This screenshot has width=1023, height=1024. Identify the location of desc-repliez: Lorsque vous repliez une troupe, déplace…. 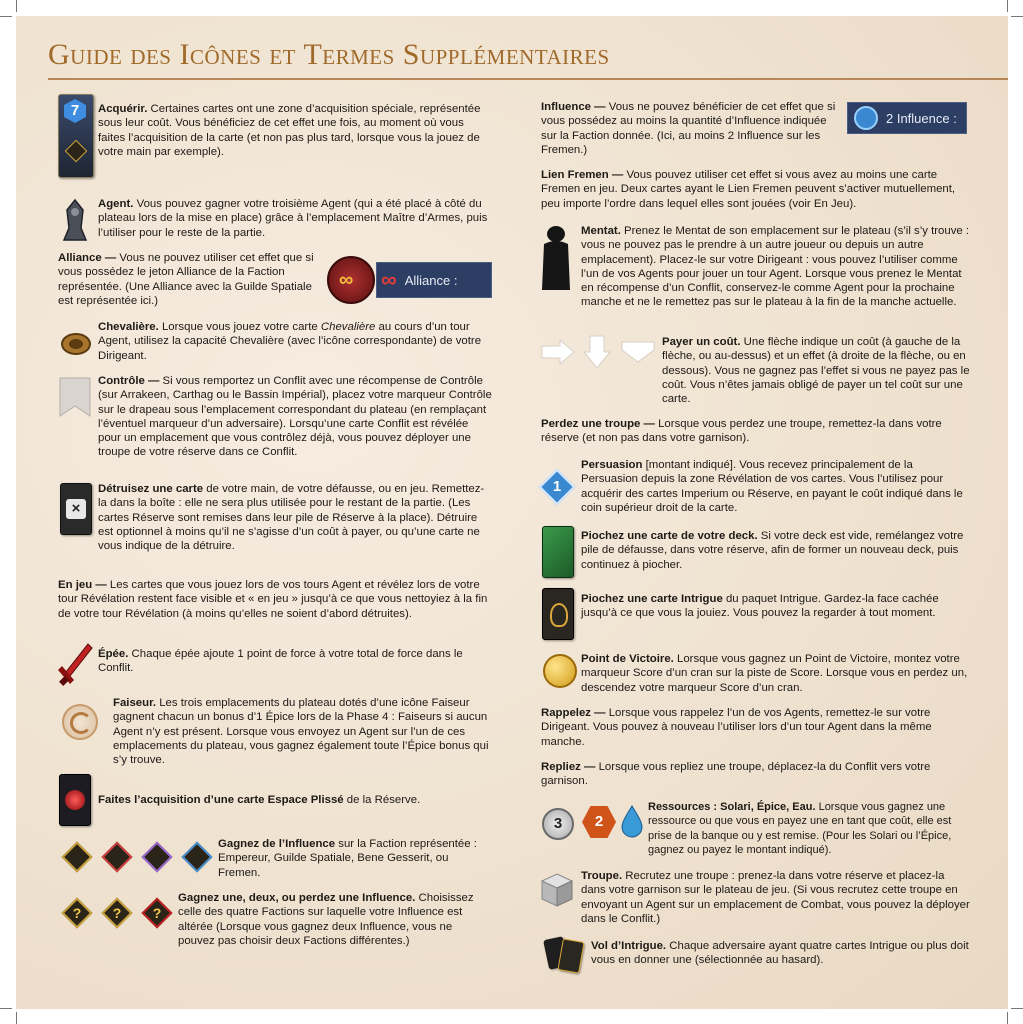
(736, 774).